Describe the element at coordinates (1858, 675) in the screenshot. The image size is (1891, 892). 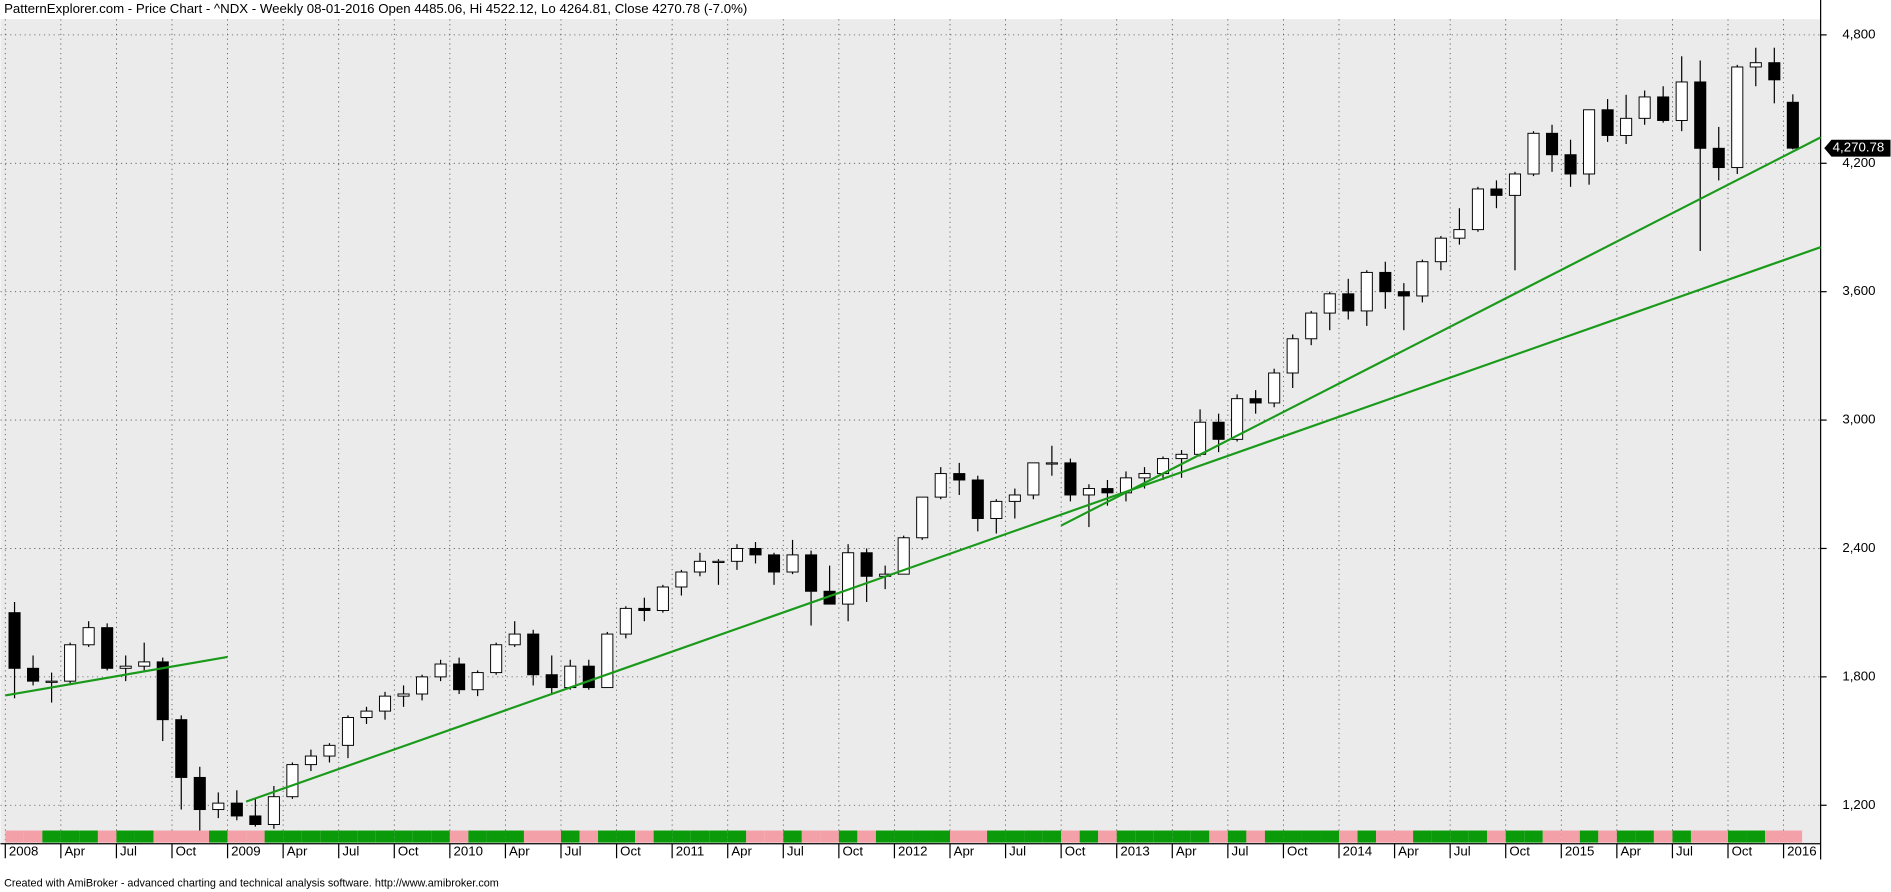
I see `y-tick-label: 1,800` at that location.